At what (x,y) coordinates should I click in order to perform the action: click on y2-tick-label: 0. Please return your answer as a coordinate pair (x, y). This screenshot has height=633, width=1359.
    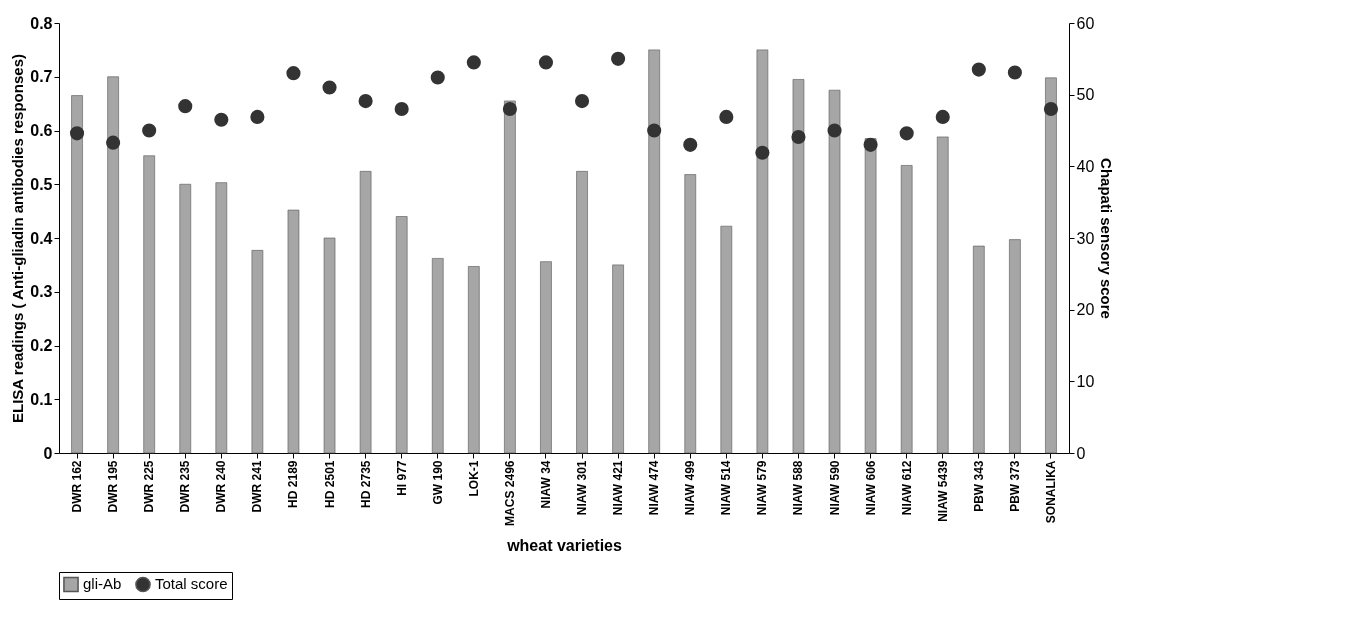
    Looking at the image, I should click on (1081, 453).